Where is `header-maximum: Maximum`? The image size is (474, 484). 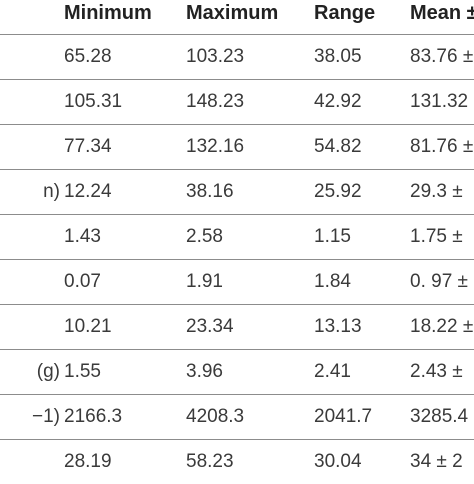
header-maximum: Maximum is located at coordinates (232, 13).